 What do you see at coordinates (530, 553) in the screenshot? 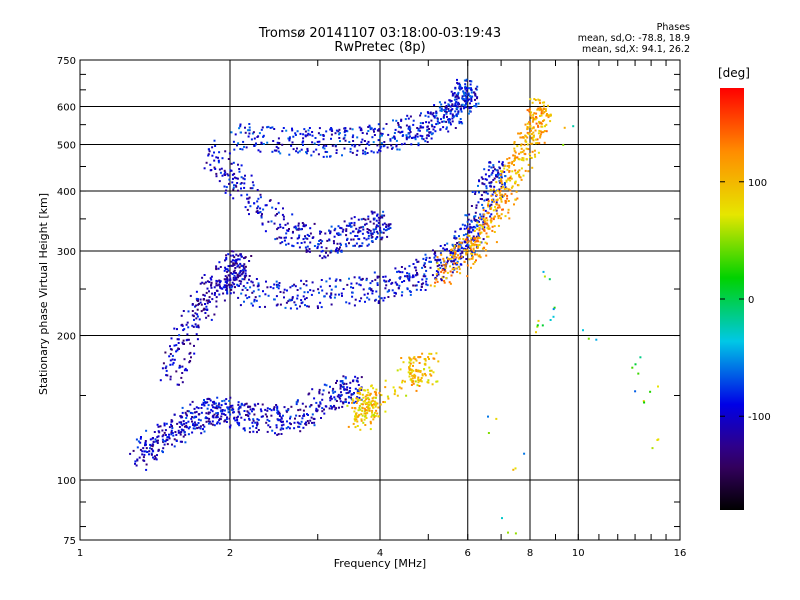
I see `x-tick-label: 8` at bounding box center [530, 553].